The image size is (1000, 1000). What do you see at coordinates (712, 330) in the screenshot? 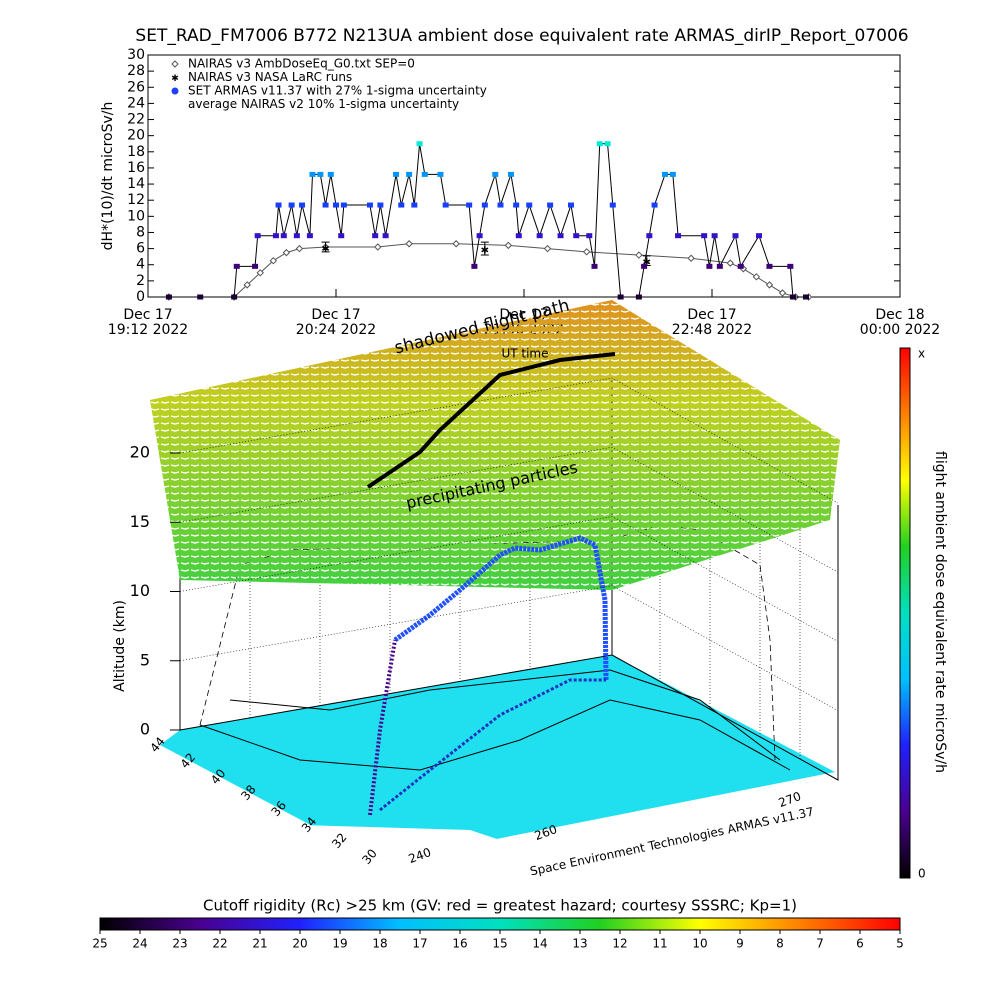
I see `x-tick-label: 22:48 2022` at bounding box center [712, 330].